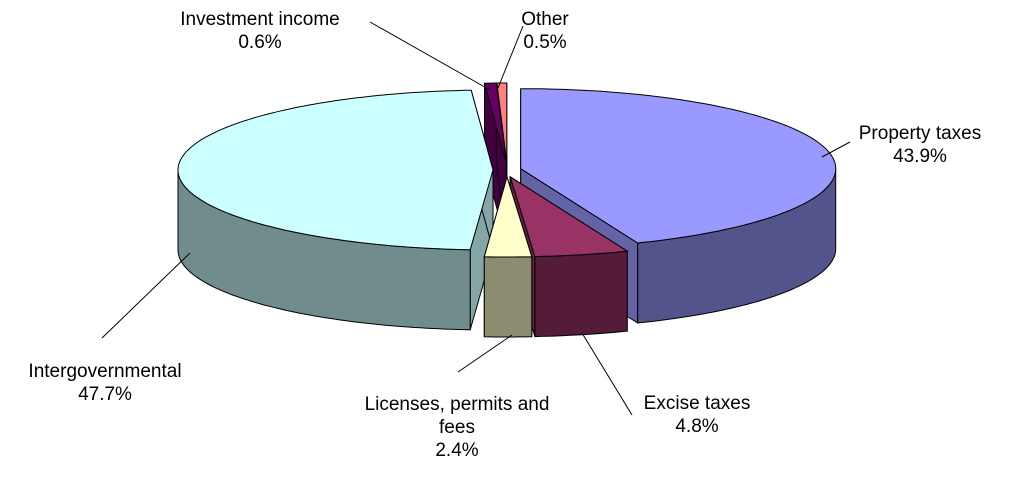 This screenshot has width=1021, height=481. I want to click on category-label: Investment income, so click(260, 19).